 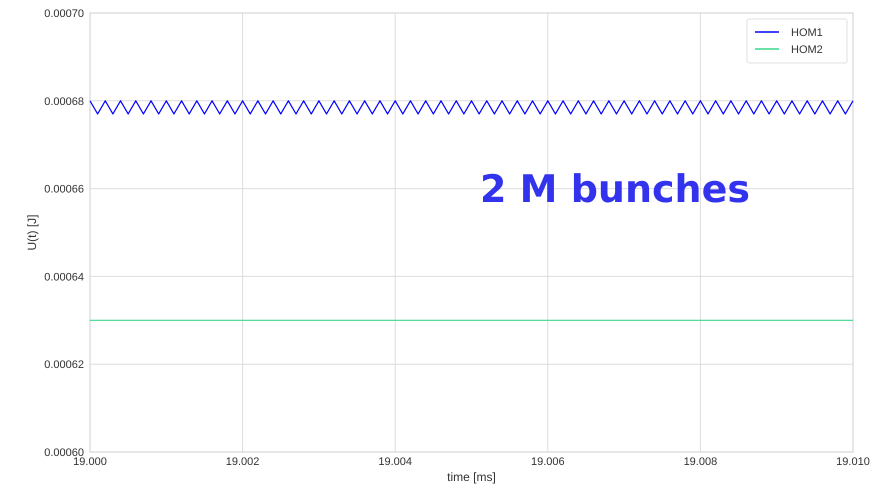 I want to click on x-axis-title: time [ms], so click(x=471, y=477).